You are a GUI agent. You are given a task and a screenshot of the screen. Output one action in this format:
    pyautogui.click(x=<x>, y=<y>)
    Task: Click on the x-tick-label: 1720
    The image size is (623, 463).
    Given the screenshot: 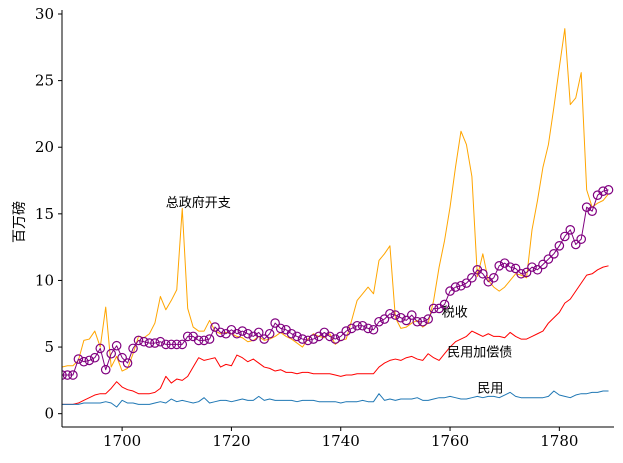 What is the action you would take?
    pyautogui.click(x=231, y=441)
    